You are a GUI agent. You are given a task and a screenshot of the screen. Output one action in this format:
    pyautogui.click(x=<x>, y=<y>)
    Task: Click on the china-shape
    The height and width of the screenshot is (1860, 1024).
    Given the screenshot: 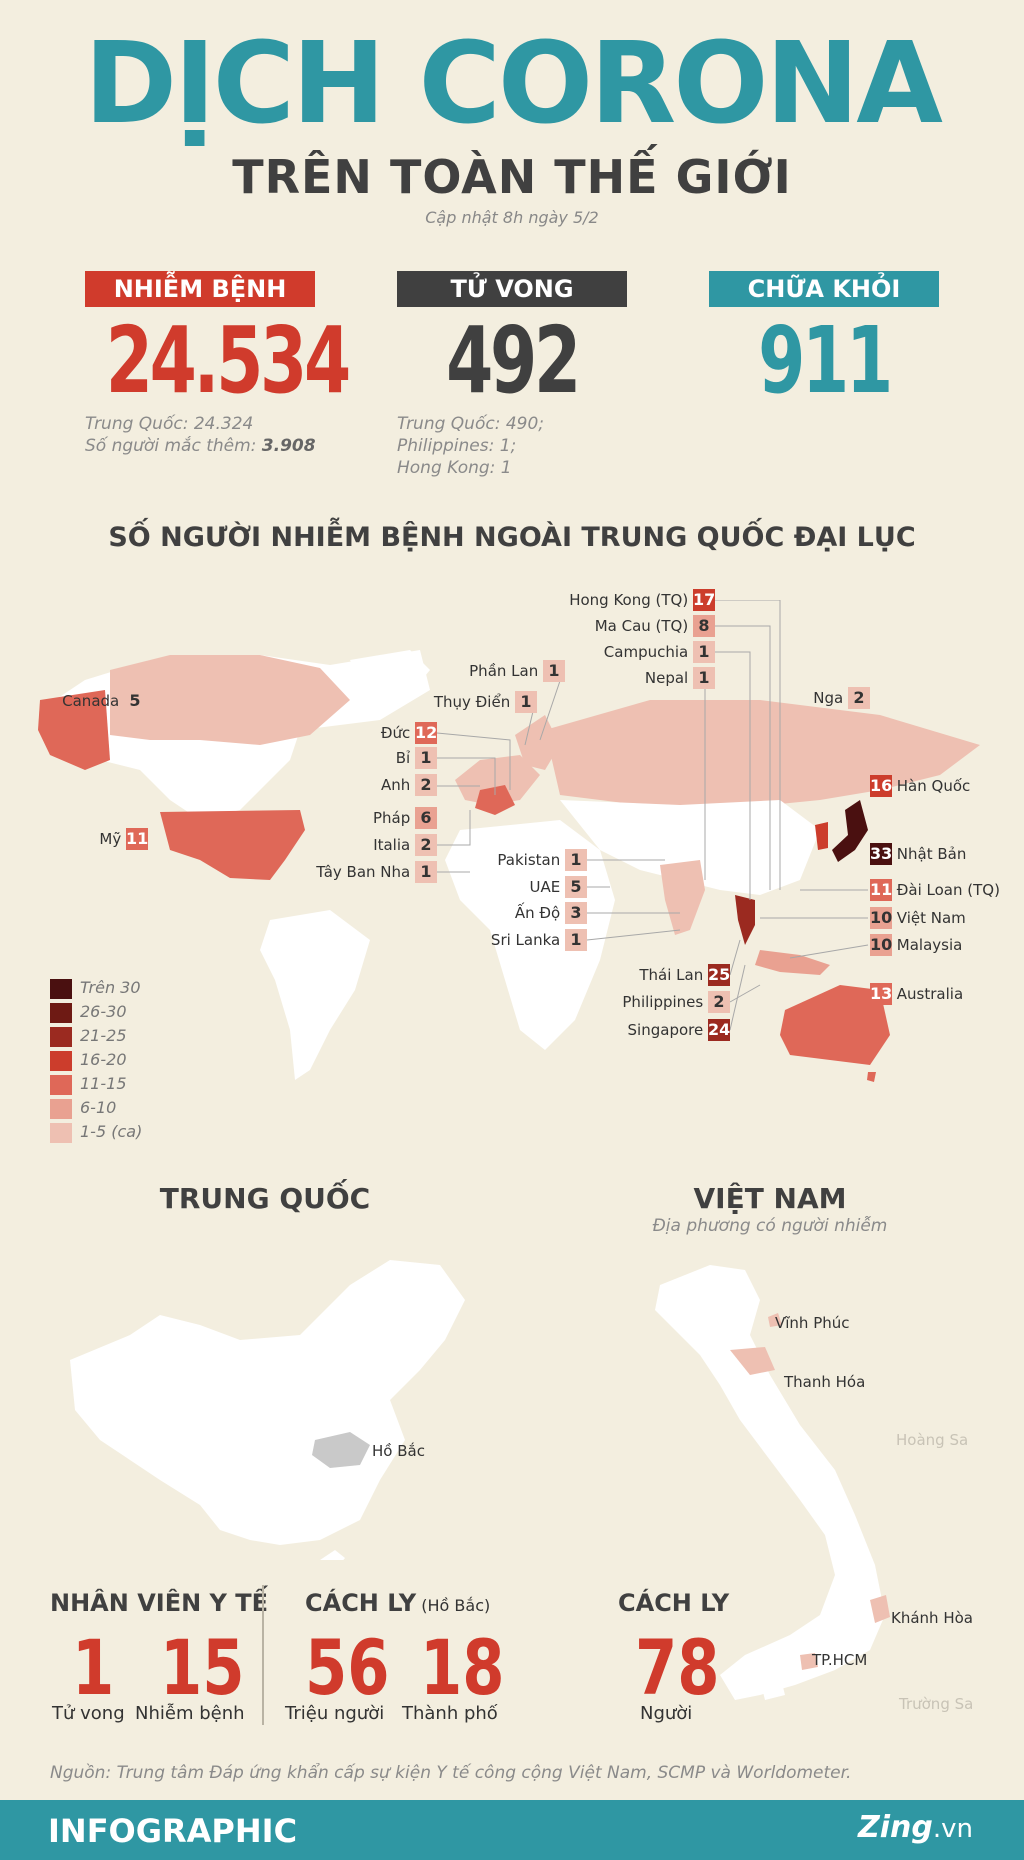 What is the action you would take?
    pyautogui.click(x=267, y=1402)
    